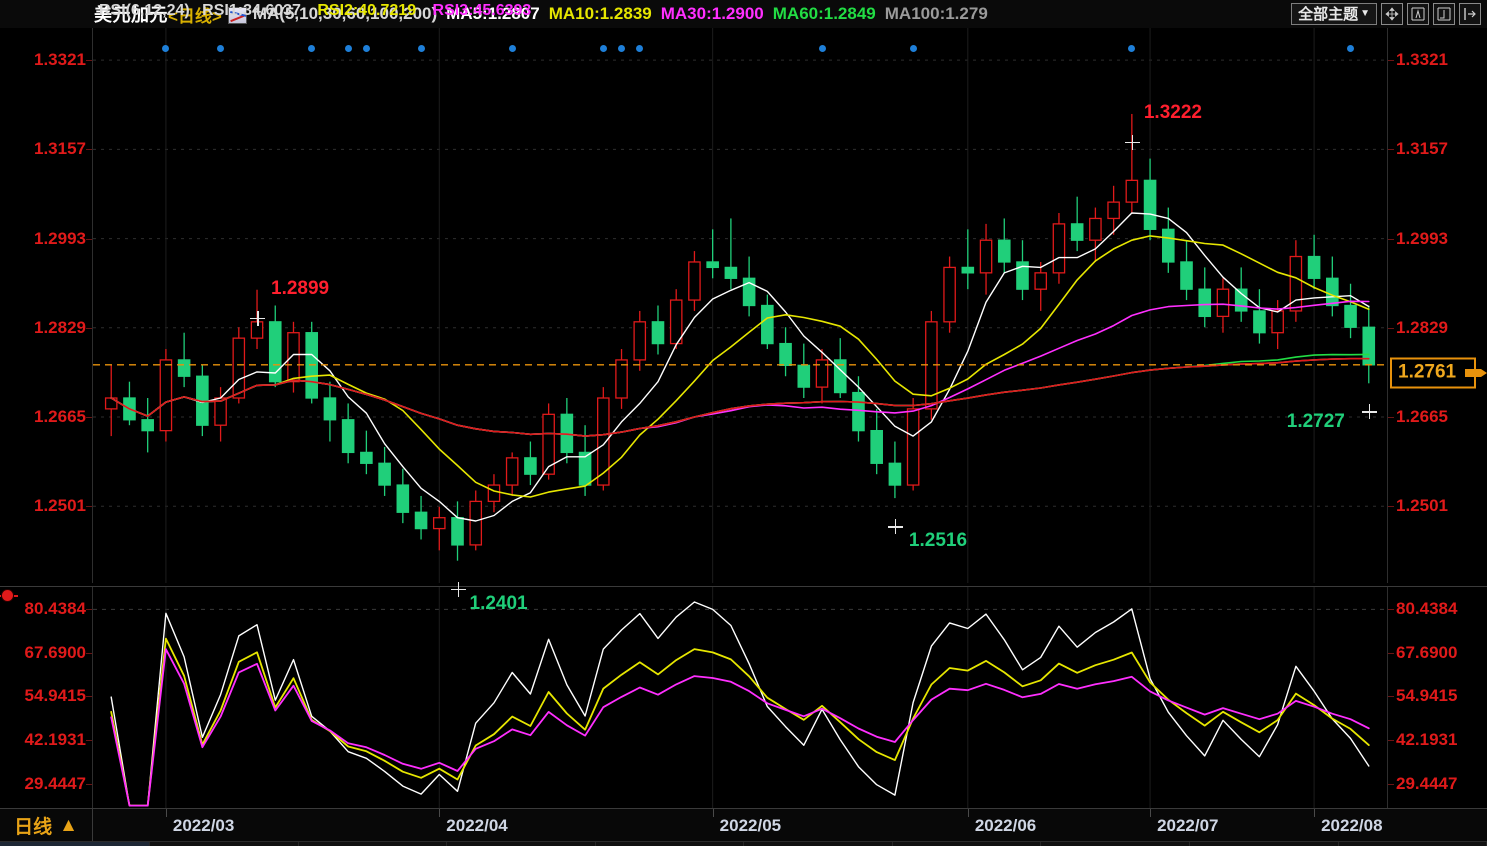  Describe the element at coordinates (1315, 422) in the screenshot. I see `price-extreme-annotation: 1.2727` at that location.